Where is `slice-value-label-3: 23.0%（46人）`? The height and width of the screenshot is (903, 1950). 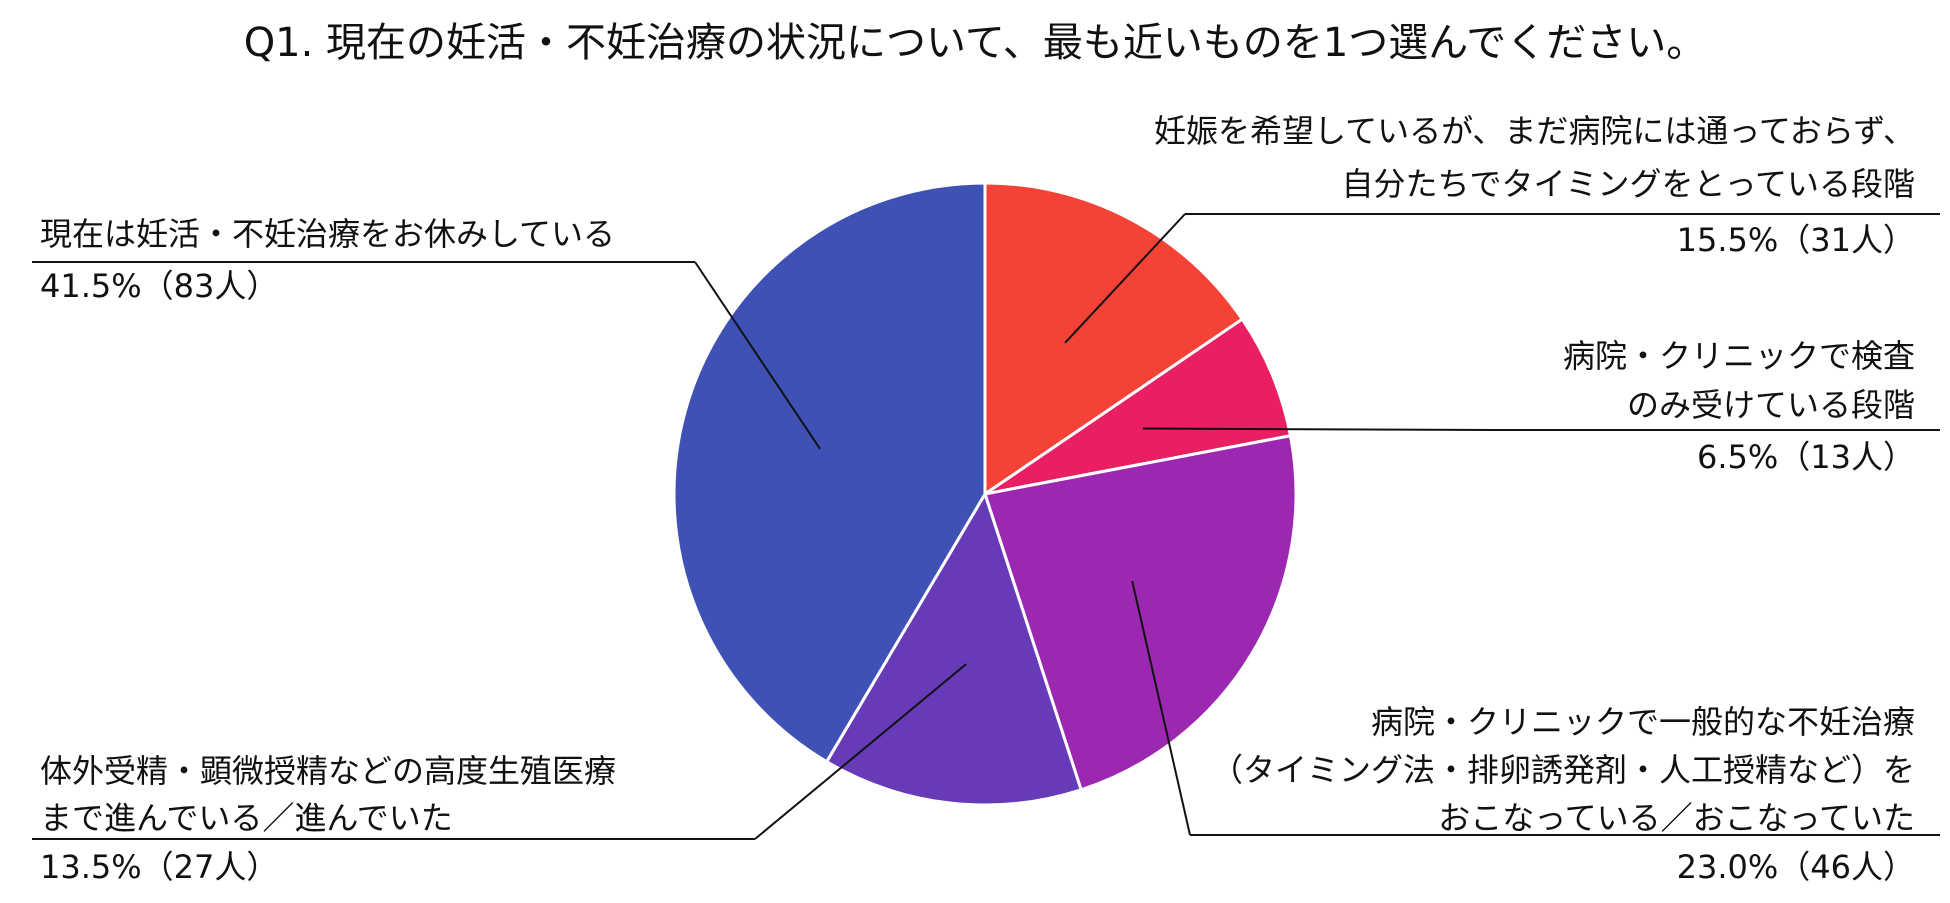 slice-value-label-3: 23.0%（46人） is located at coordinates (1796, 867).